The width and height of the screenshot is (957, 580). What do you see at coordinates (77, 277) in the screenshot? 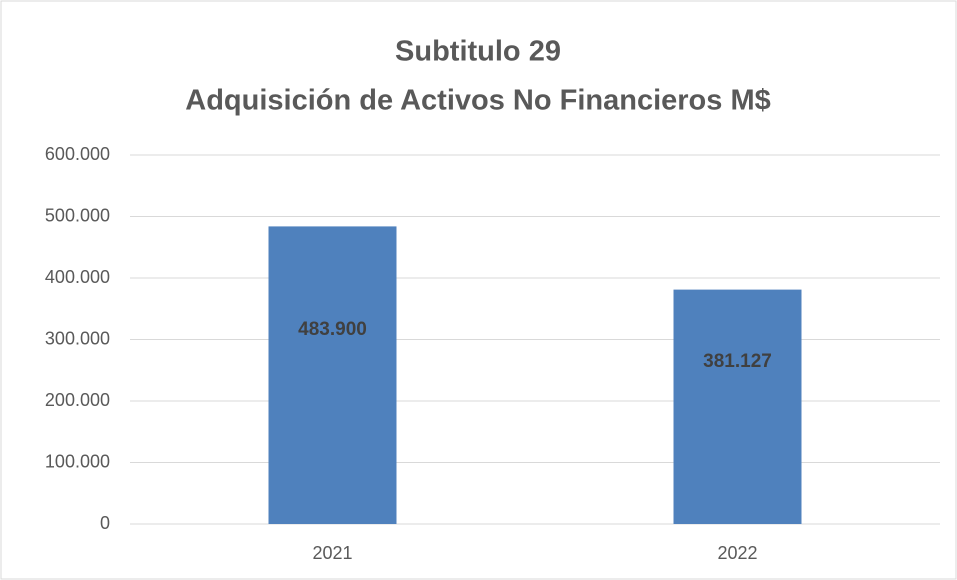
I see `y-tick-label: 400.000` at bounding box center [77, 277].